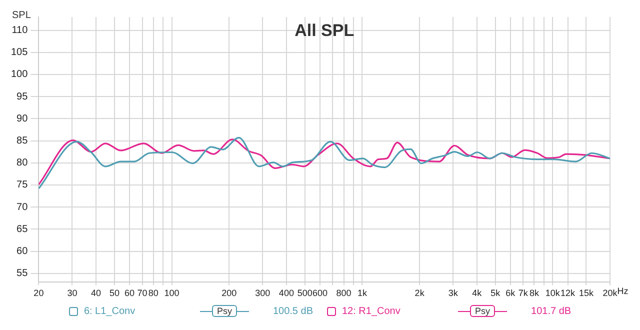  I want to click on y-tick-label: 80, so click(22, 163).